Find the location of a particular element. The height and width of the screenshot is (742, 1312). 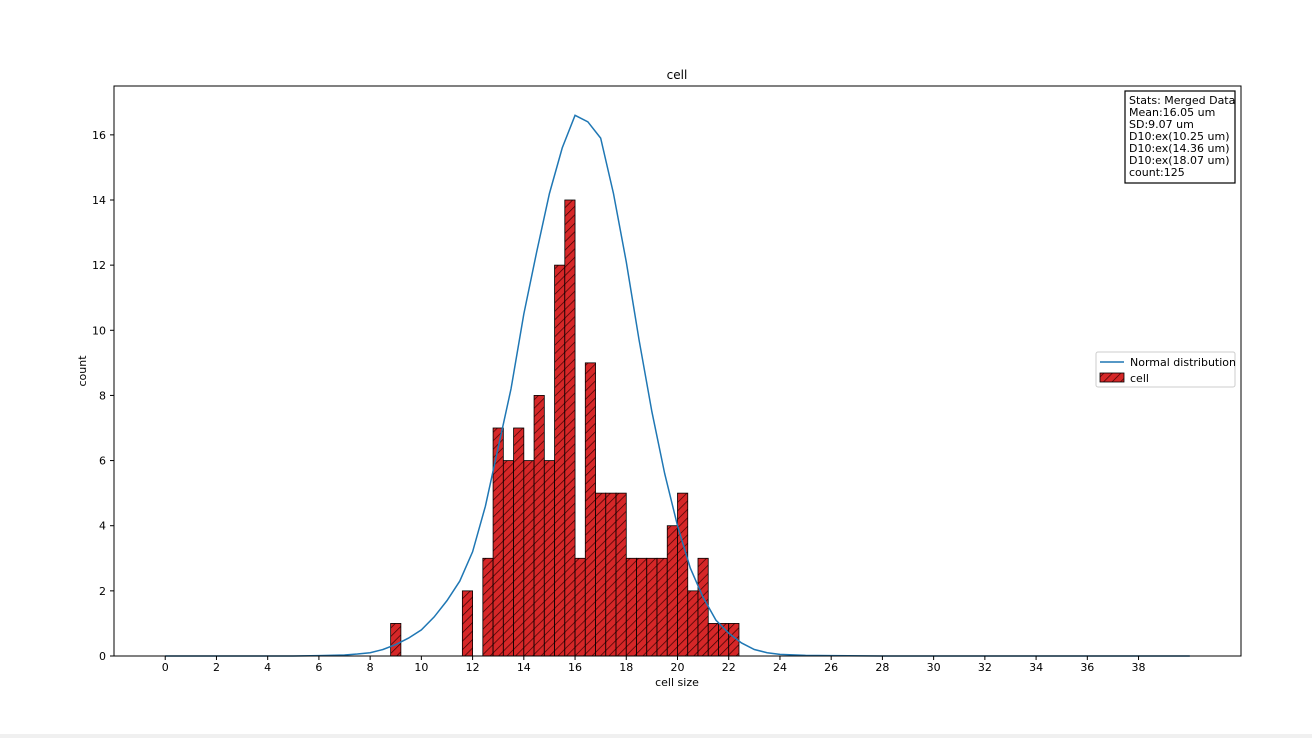

legend-label-normal: Normal distribution is located at coordinates (1183, 362).